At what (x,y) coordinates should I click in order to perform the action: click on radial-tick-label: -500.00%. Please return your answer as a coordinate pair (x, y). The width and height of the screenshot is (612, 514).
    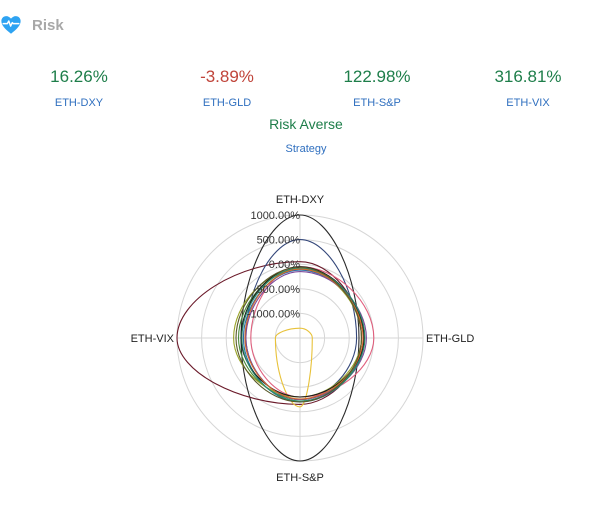
    Looking at the image, I should click on (276, 290).